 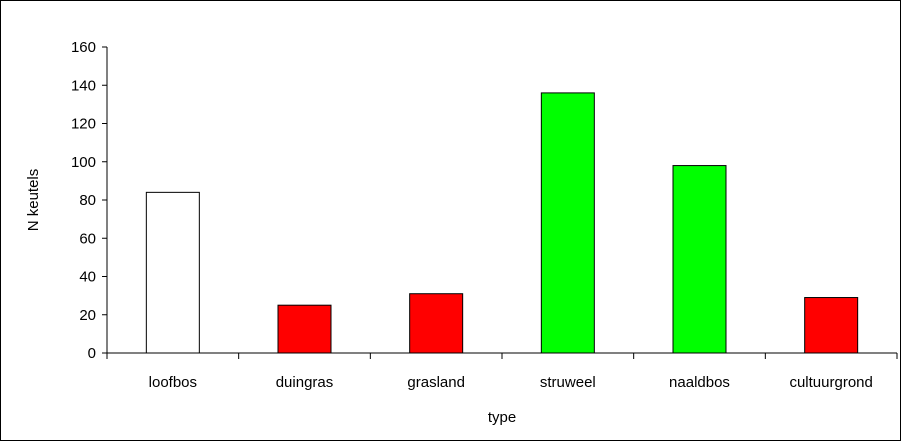 What do you see at coordinates (830, 382) in the screenshot?
I see `x-tick-label: cultuurgrond` at bounding box center [830, 382].